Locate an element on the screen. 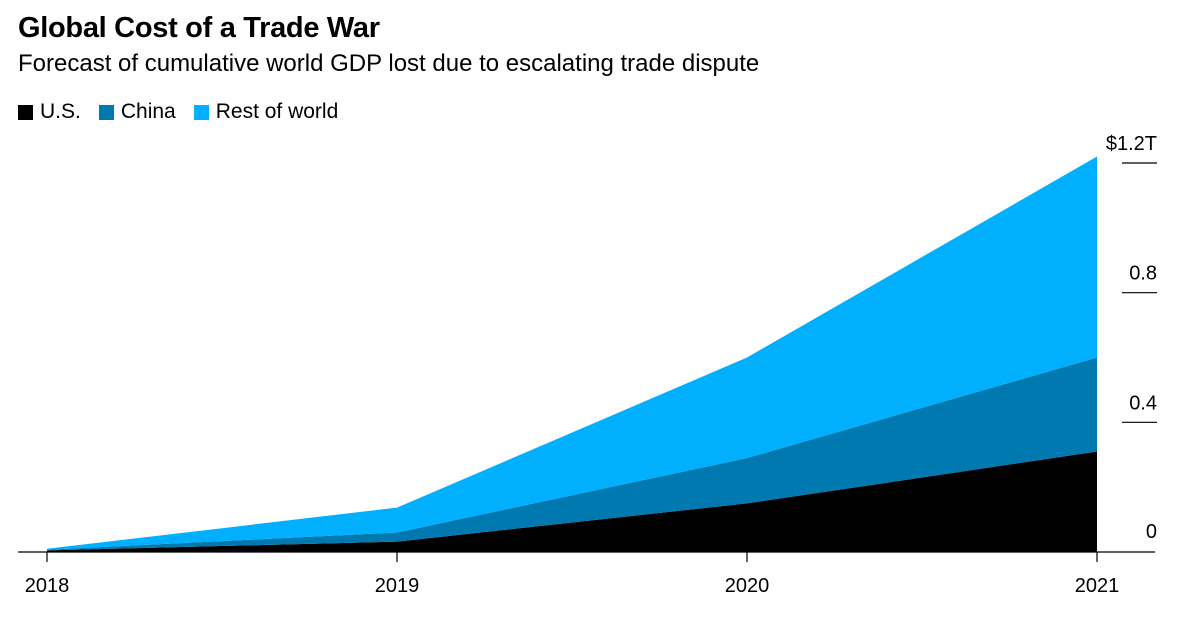 The image size is (1200, 630). legend-label-china: China is located at coordinates (148, 111).